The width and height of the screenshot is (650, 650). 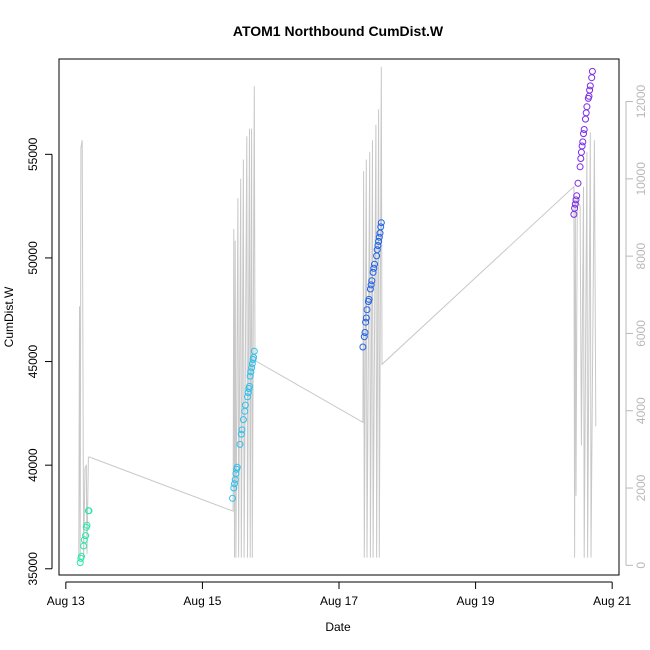 I want to click on x-axis: Aug 13 Aug 15 Aug 17 Aug 19 Aug 21, so click(x=339, y=594).